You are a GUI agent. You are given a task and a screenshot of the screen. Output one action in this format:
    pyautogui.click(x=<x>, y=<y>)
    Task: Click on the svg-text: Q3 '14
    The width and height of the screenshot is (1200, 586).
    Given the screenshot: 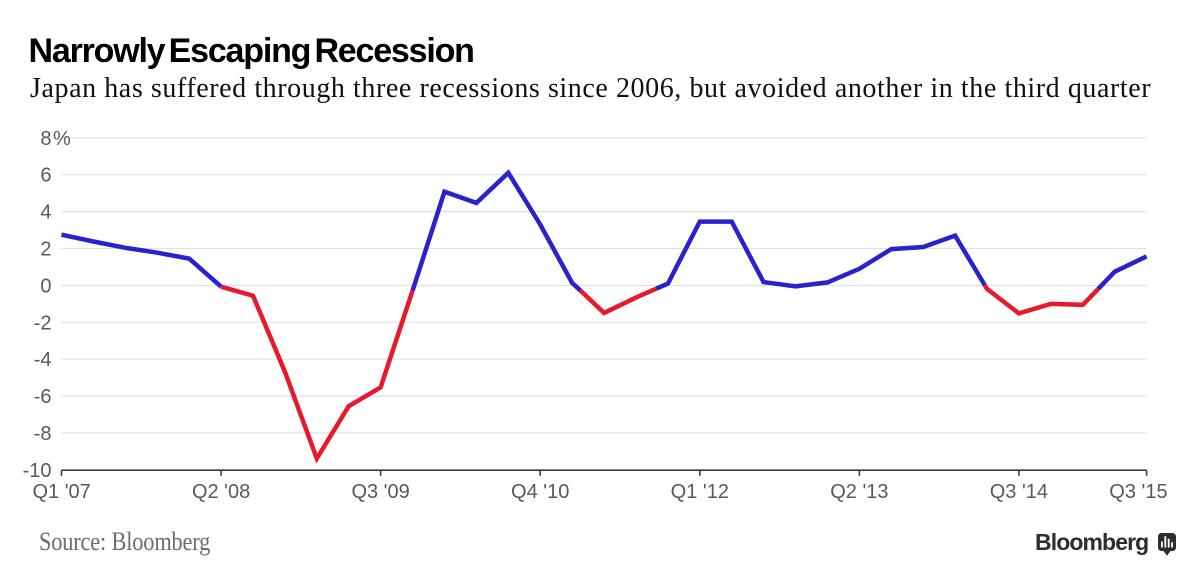 What is the action you would take?
    pyautogui.click(x=1019, y=492)
    